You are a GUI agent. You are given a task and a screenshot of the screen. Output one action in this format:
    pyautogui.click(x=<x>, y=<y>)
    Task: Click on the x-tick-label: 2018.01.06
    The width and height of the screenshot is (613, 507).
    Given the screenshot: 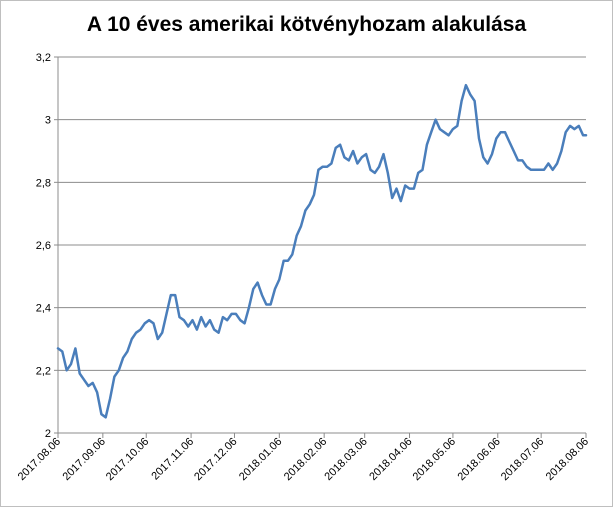 What is the action you would take?
    pyautogui.click(x=260, y=459)
    